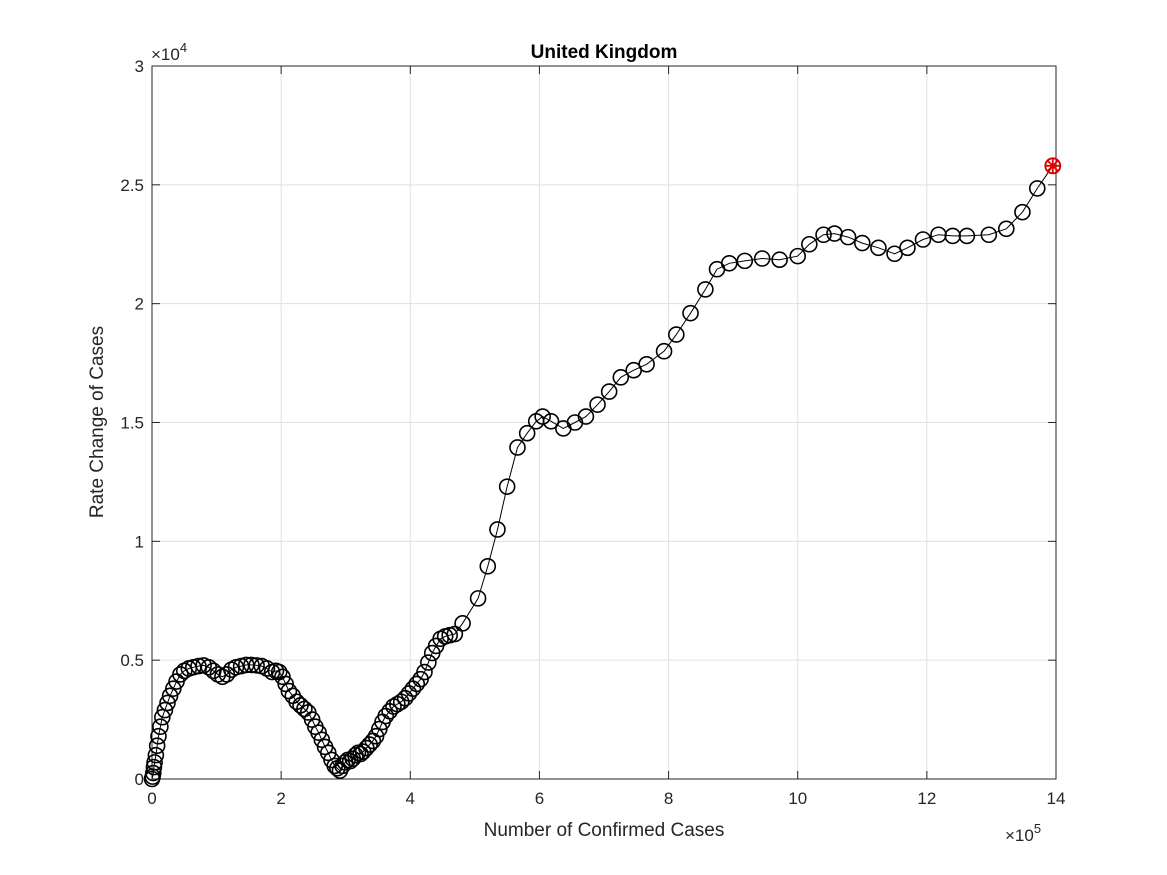 This screenshot has height=875, width=1167. Describe the element at coordinates (139, 779) in the screenshot. I see `y-tick-label: 0` at that location.